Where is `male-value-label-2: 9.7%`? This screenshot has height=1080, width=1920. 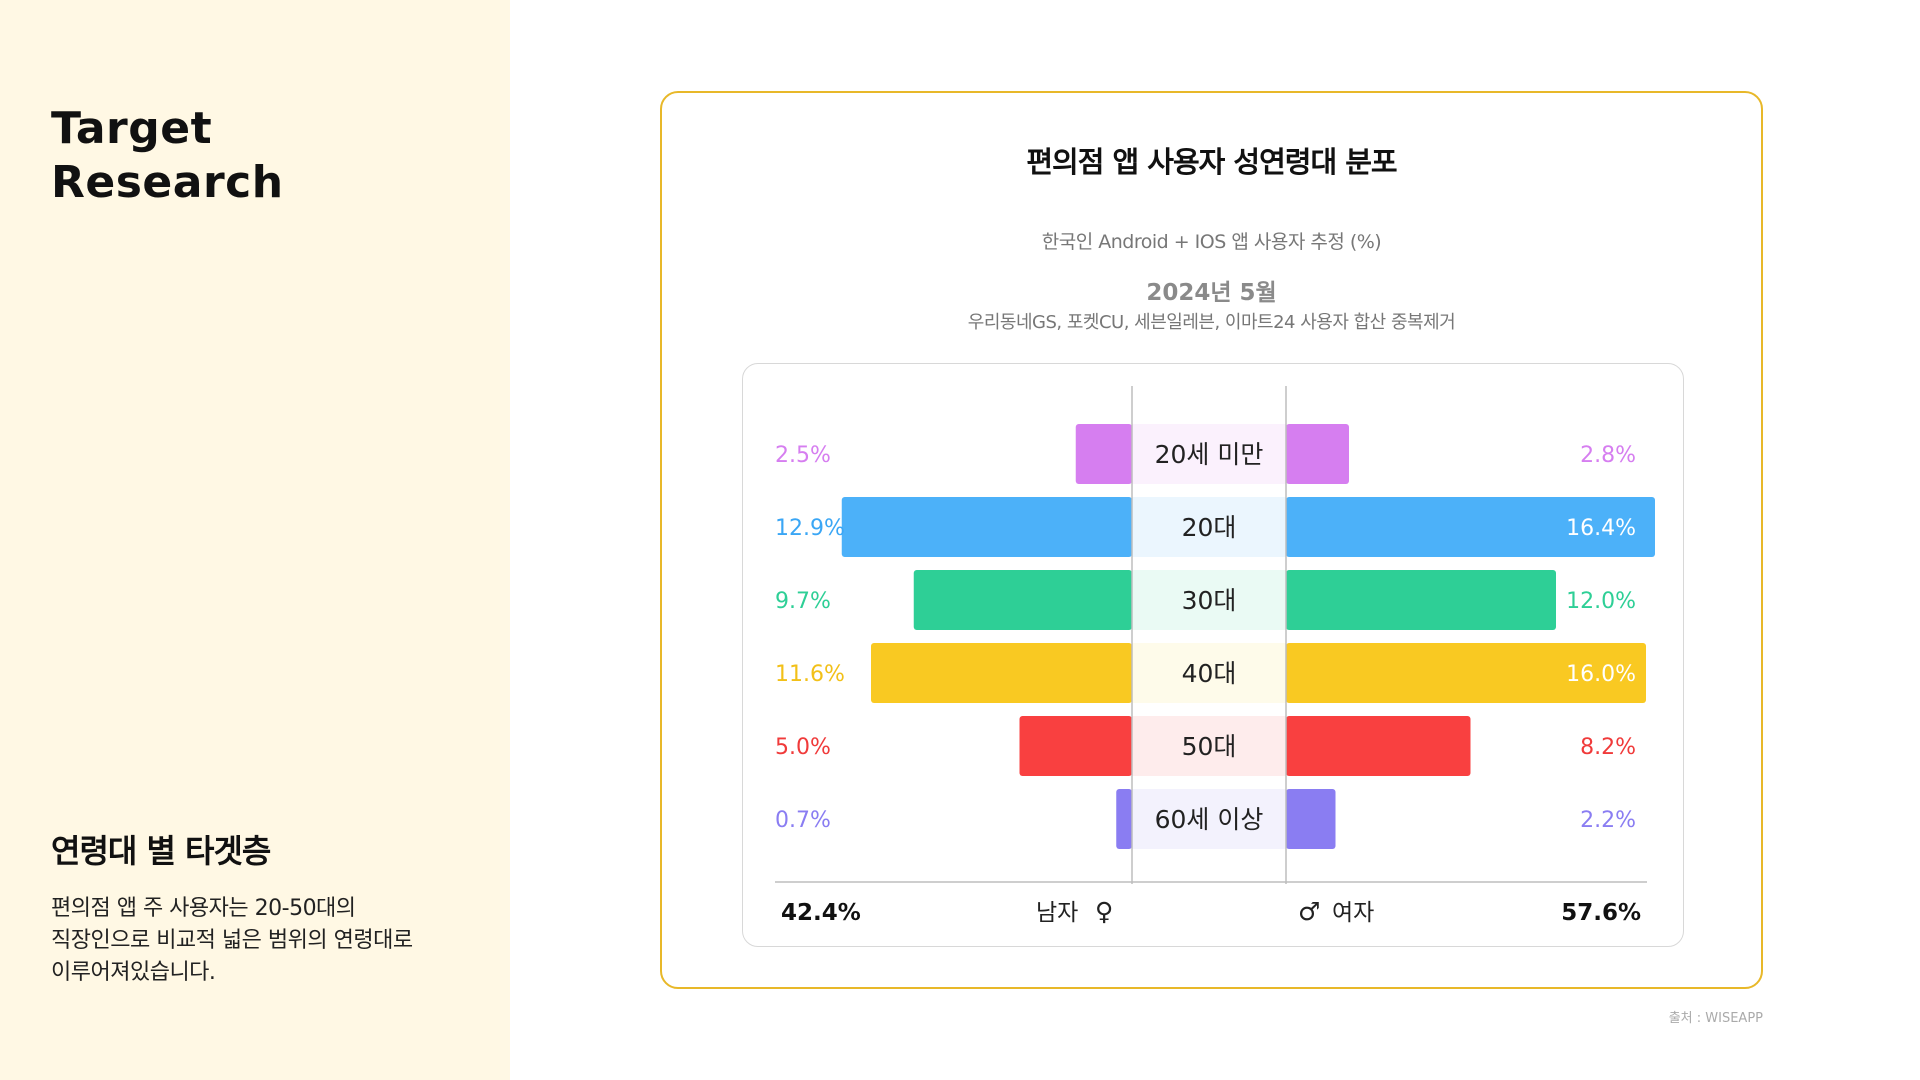
male-value-label-2: 9.7% is located at coordinates (803, 601).